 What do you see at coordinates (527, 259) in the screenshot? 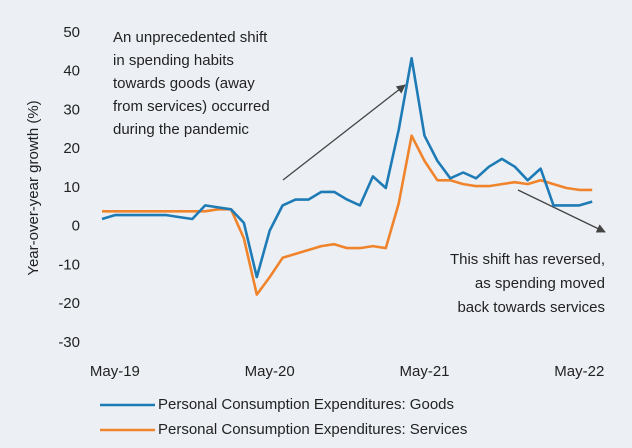
I see `annotation-text: This shift has reversed,` at bounding box center [527, 259].